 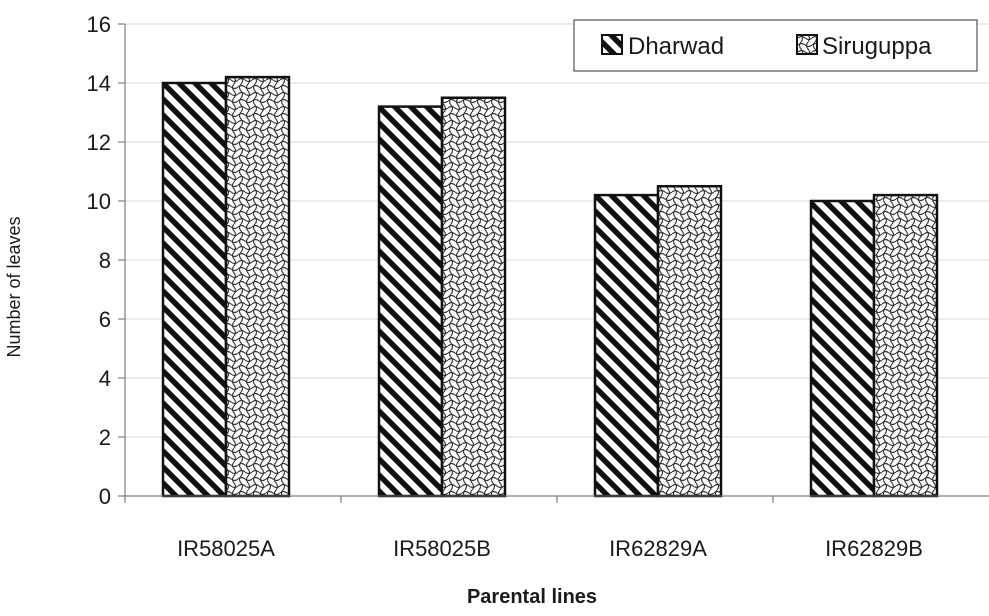 What do you see at coordinates (99, 142) in the screenshot?
I see `y-tick-label: 12` at bounding box center [99, 142].